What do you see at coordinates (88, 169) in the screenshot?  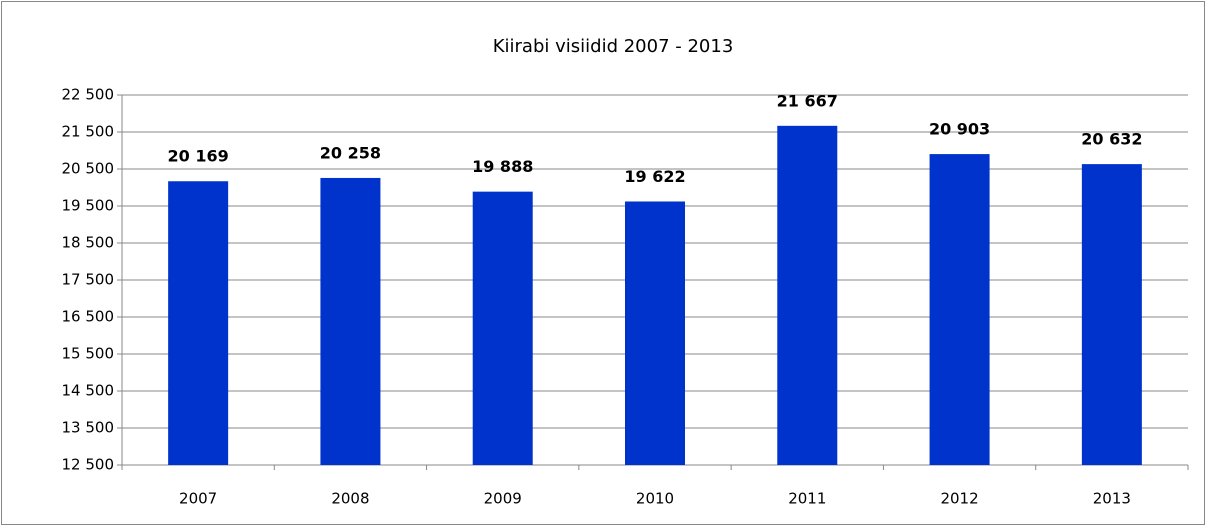 I see `y-tick-label: 20 500` at bounding box center [88, 169].